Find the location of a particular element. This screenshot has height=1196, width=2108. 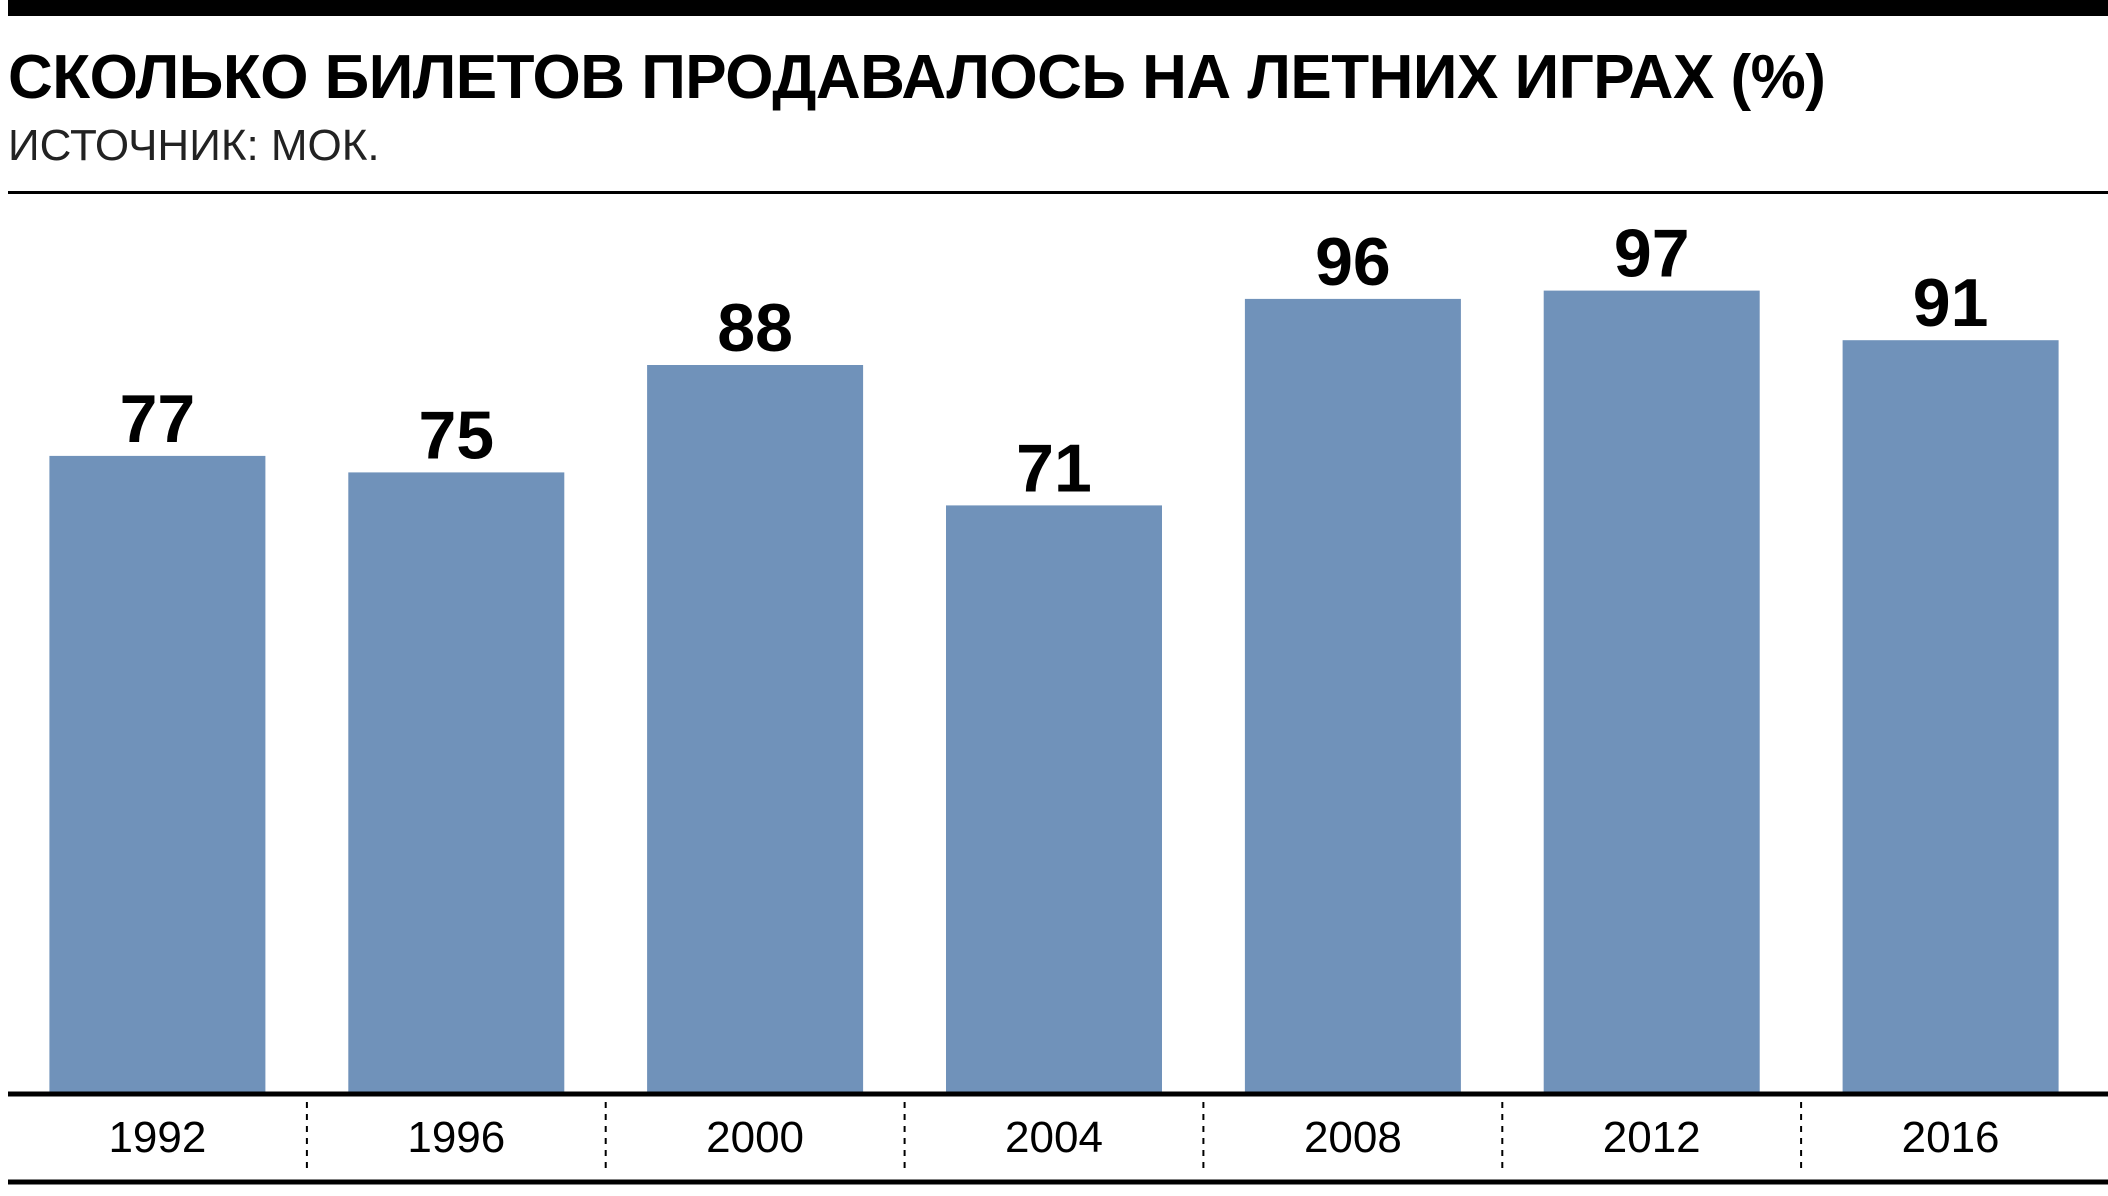

value-label-1996: 75 is located at coordinates (456, 435).